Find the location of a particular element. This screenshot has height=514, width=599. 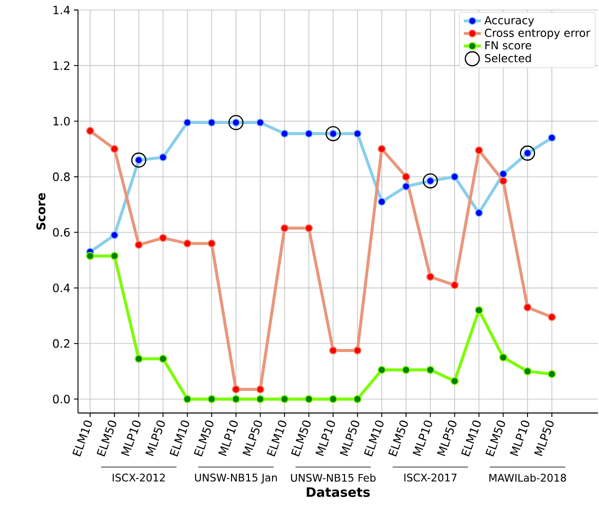

x-axis-title: Datasets is located at coordinates (338, 492).